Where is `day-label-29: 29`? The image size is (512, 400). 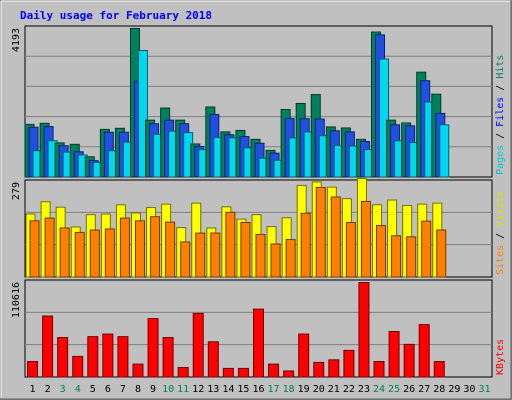 day-label-29: 29 is located at coordinates (454, 389).